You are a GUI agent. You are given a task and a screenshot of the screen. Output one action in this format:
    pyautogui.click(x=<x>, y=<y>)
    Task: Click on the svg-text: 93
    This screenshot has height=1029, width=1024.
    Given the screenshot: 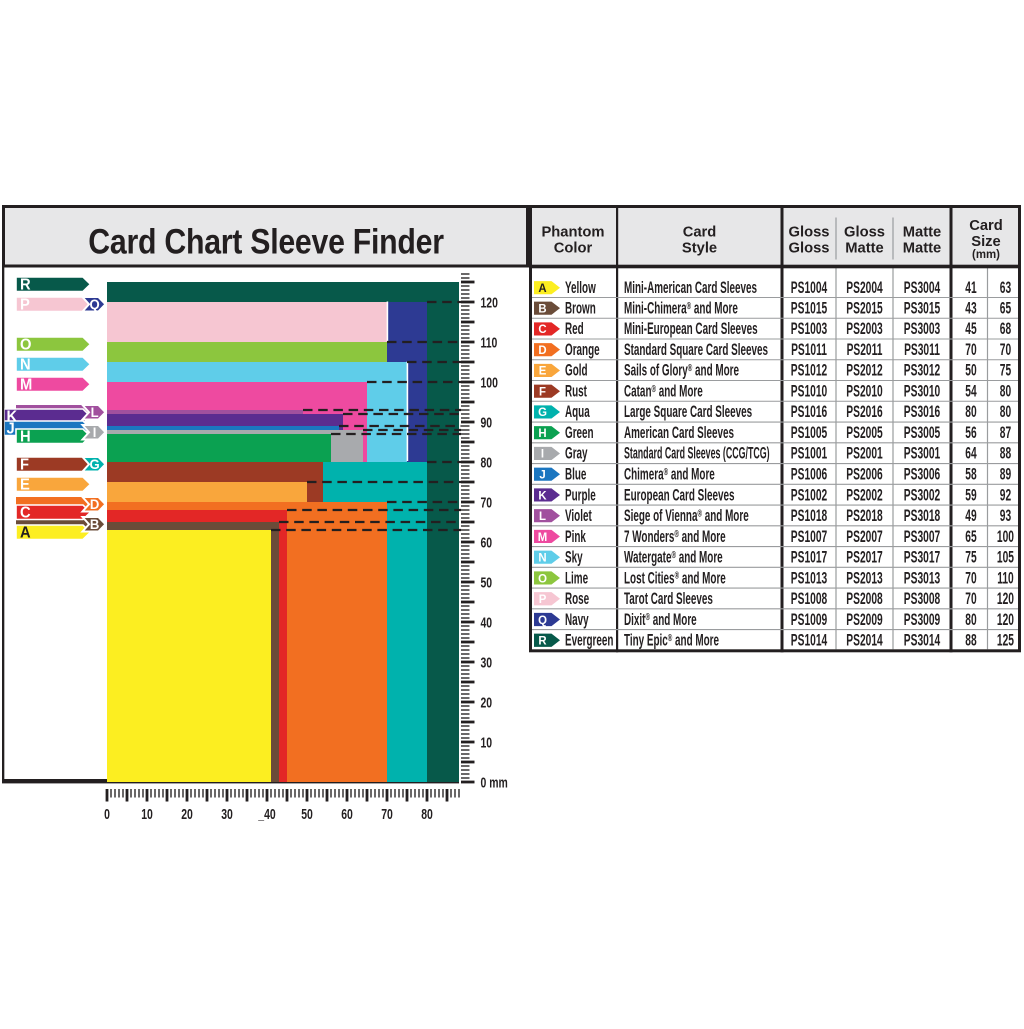 What is the action you would take?
    pyautogui.click(x=1006, y=516)
    